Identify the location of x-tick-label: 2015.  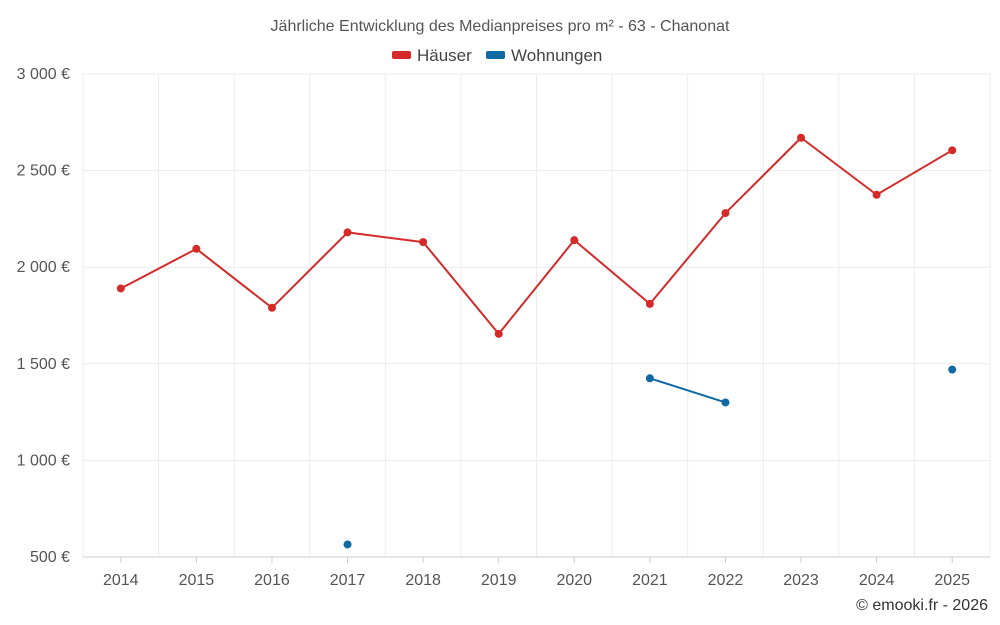
(197, 580).